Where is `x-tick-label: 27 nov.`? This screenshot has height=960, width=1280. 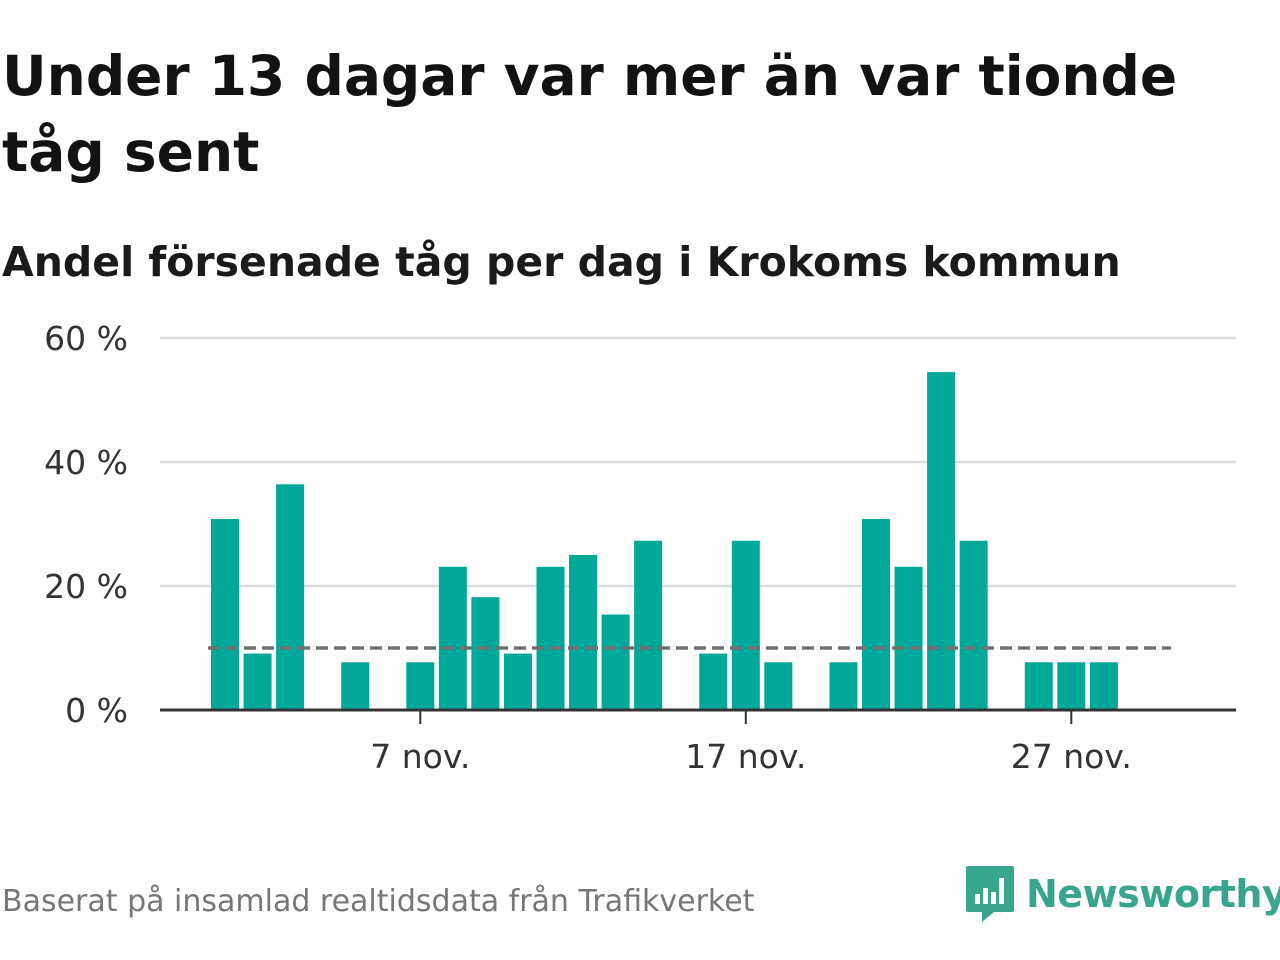 x-tick-label: 27 nov. is located at coordinates (1071, 756).